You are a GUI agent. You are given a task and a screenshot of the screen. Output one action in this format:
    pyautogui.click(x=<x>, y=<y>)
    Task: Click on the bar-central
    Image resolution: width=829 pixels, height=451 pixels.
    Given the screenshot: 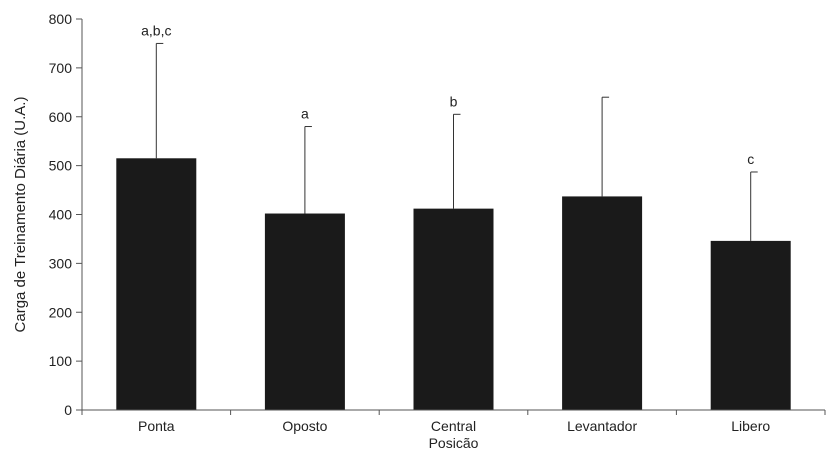 What is the action you would take?
    pyautogui.click(x=453, y=309)
    